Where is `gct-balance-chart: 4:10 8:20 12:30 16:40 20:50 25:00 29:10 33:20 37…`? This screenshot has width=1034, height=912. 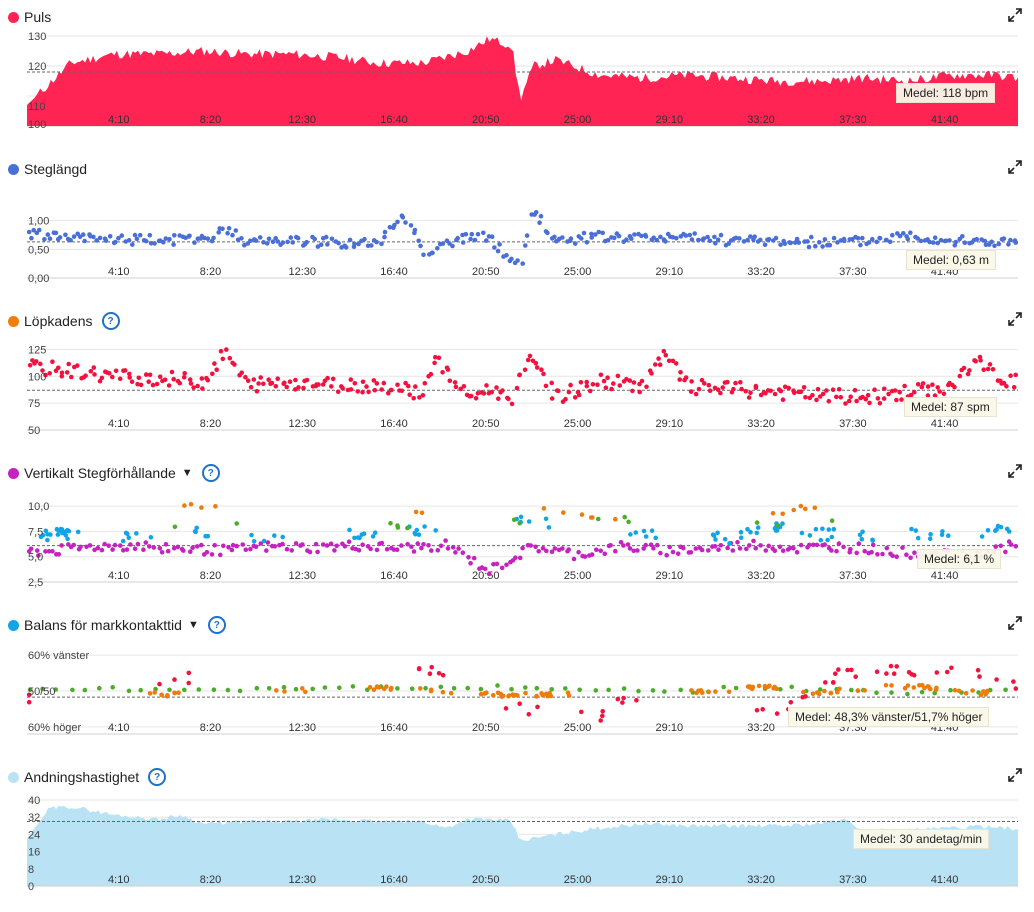
gct-balance-chart: 4:10 8:20 12:30 16:40 20:50 25:00 29:10 33:20 37… is located at coordinates (522, 692).